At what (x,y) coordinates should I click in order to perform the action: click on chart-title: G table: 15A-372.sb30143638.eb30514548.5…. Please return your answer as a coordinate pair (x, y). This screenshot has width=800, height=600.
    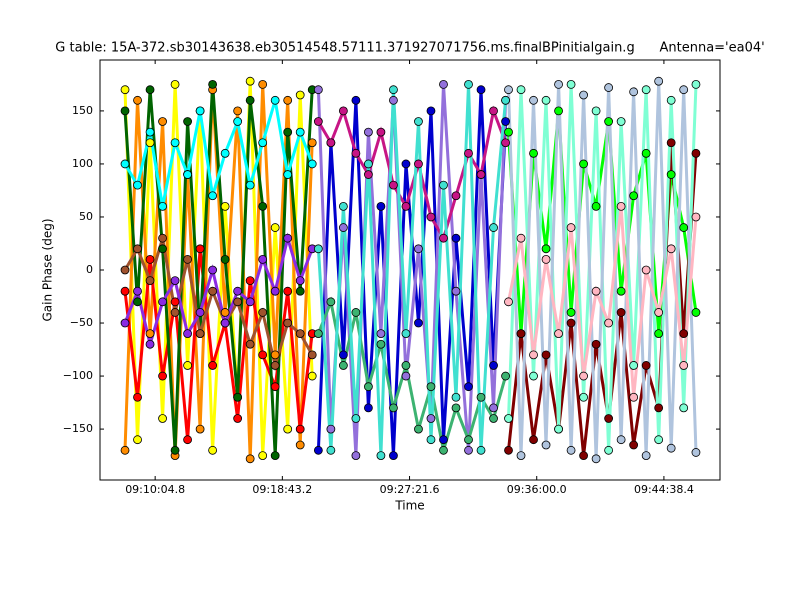
    Looking at the image, I should click on (409, 48).